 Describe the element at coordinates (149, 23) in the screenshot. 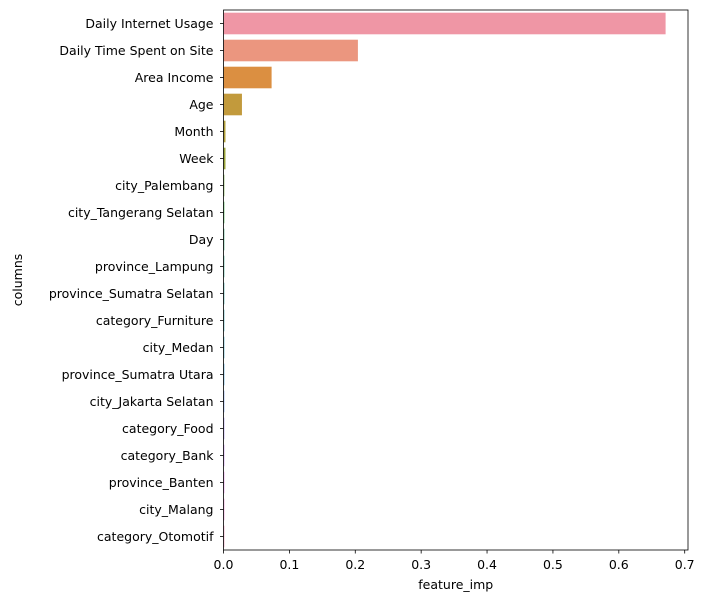

I see `y-tick-label: Daily Internet Usage` at that location.